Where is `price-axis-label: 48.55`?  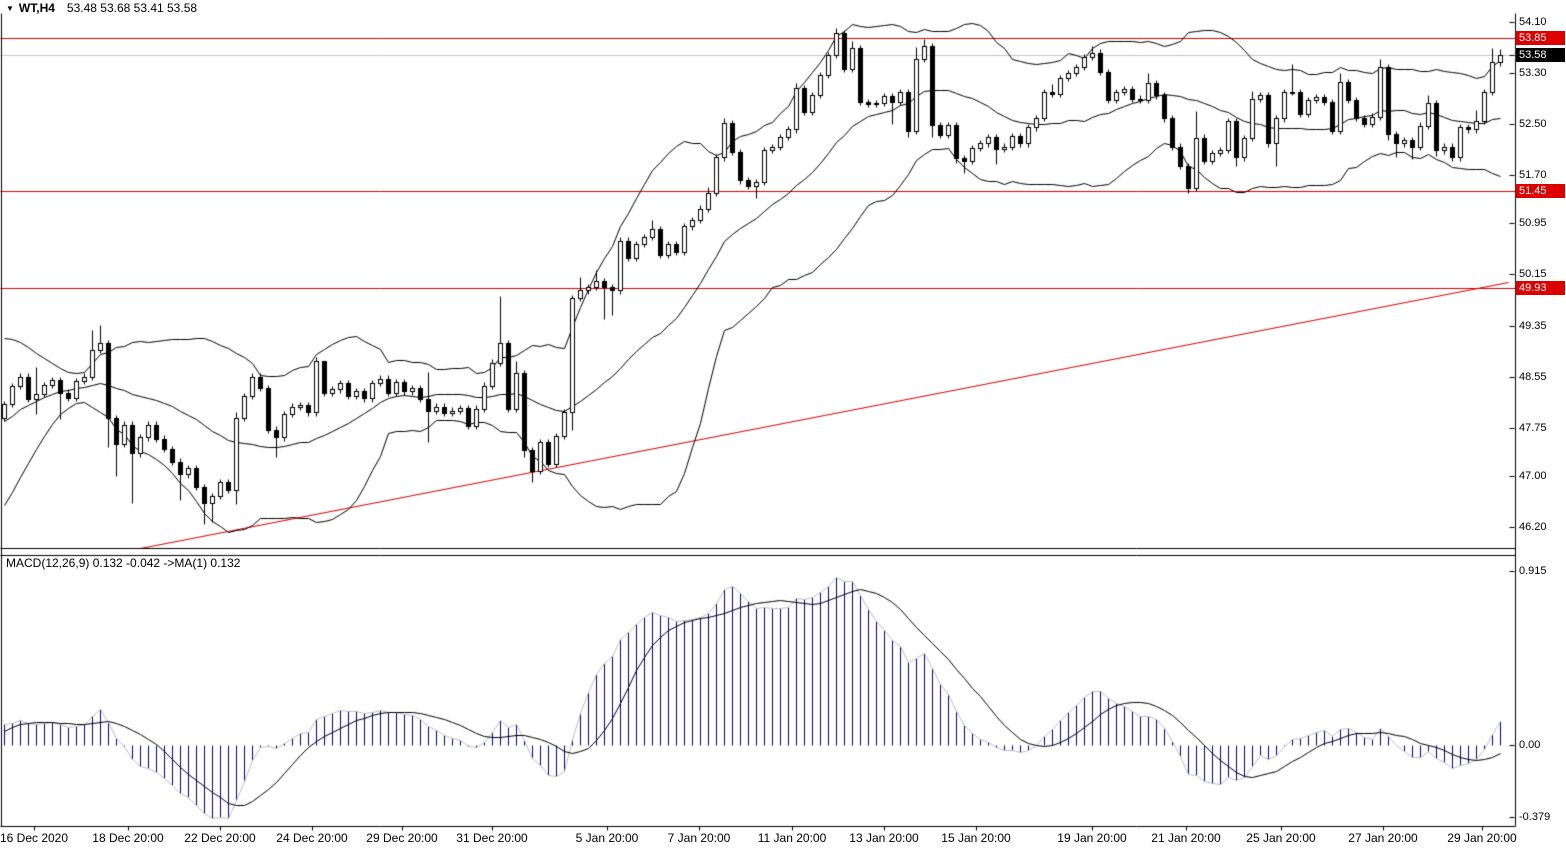 price-axis-label: 48.55 is located at coordinates (1533, 377).